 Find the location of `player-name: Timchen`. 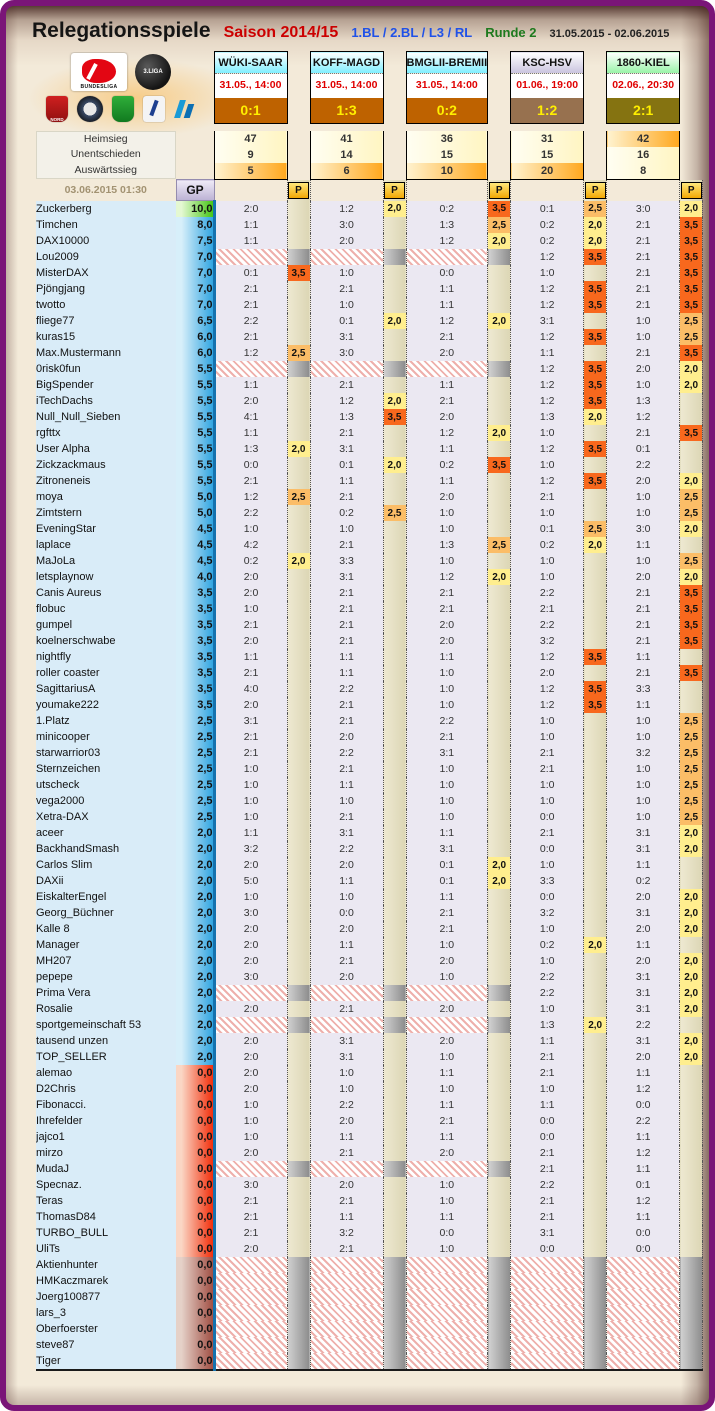

player-name: Timchen is located at coordinates (106, 225).